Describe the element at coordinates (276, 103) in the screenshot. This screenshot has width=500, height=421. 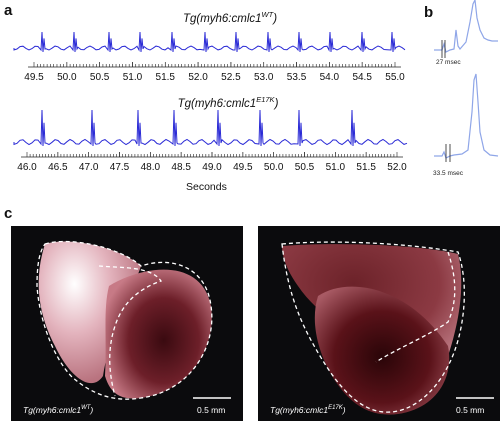
I see `trace-bottom-title-end: )` at that location.